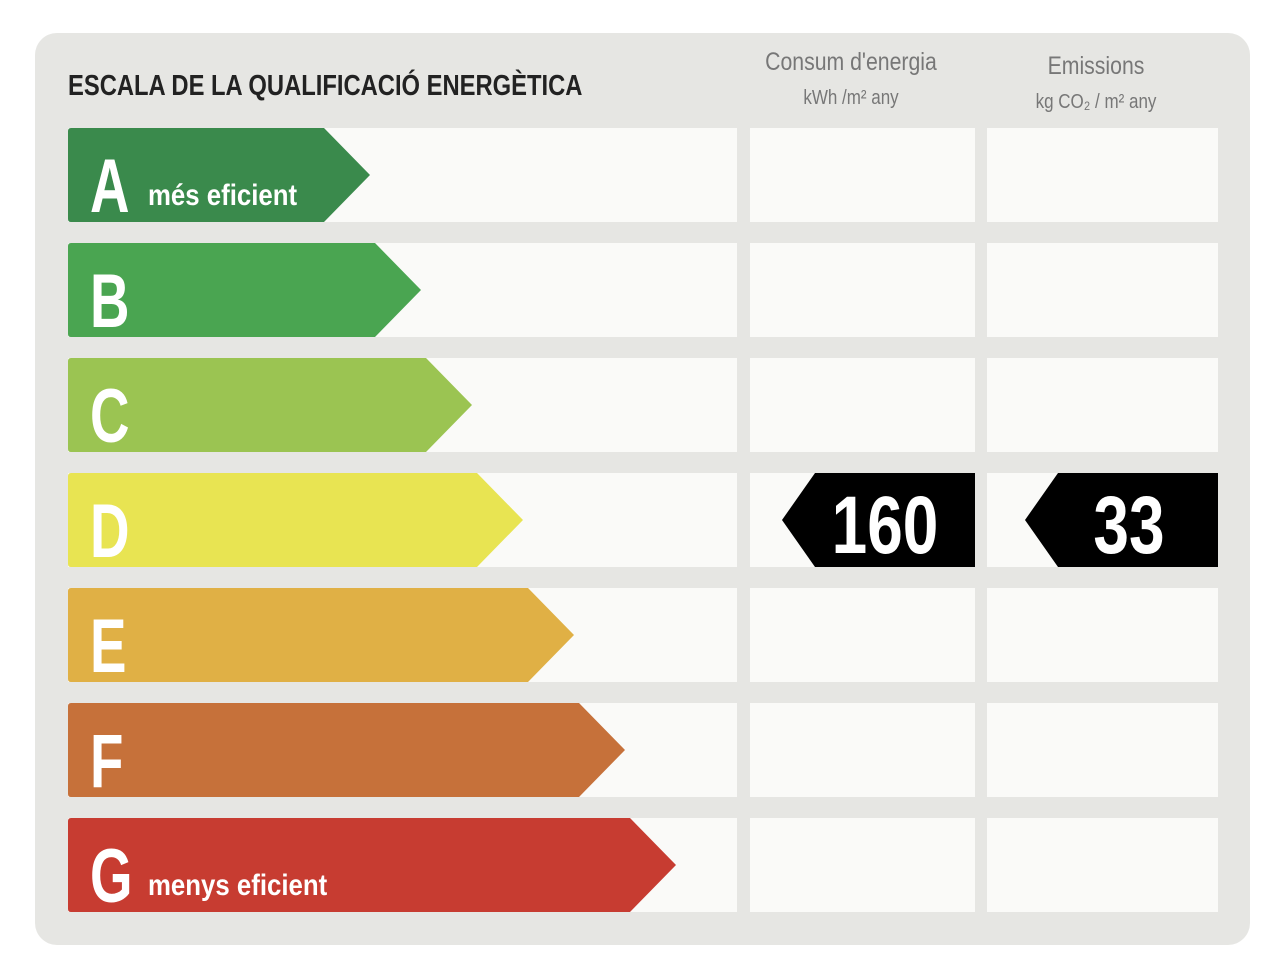  Describe the element at coordinates (110, 416) in the screenshot. I see `rating-letter: C` at that location.